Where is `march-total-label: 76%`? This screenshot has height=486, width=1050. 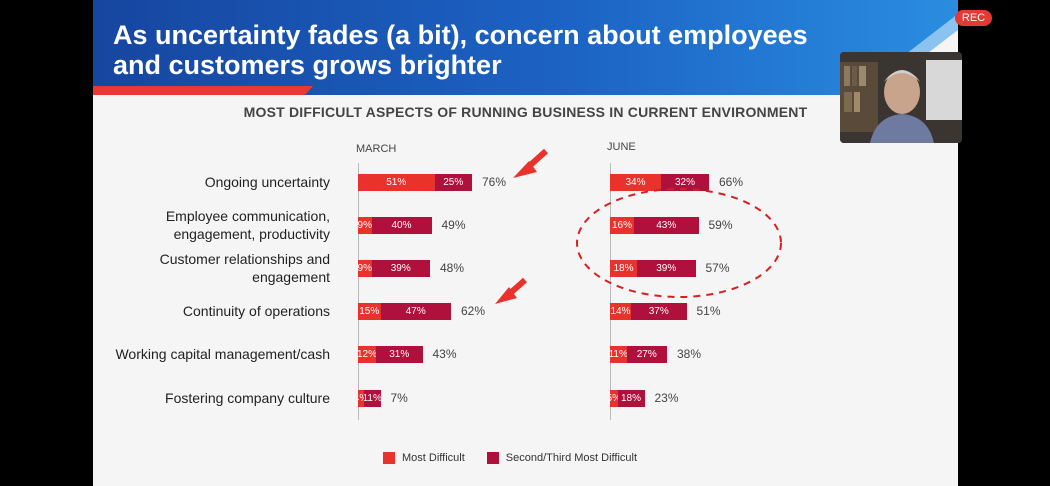 march-total-label: 76% is located at coordinates (494, 182).